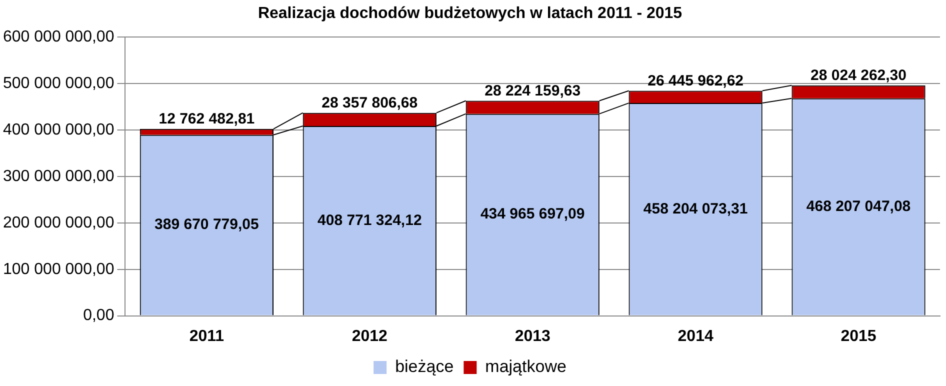  I want to click on x-tick-label: 2011, so click(206, 336).